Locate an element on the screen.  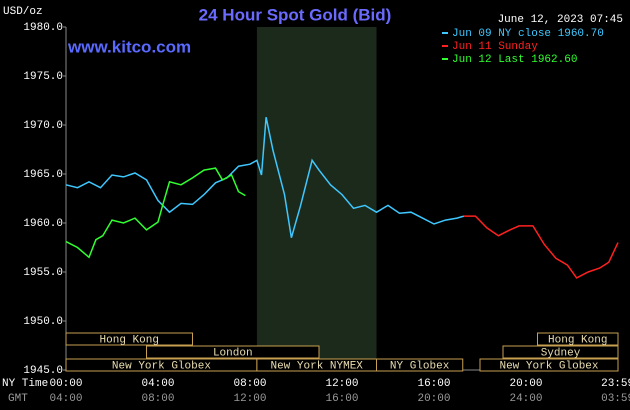
x-tick-label: 00:00 is located at coordinates (65, 384).